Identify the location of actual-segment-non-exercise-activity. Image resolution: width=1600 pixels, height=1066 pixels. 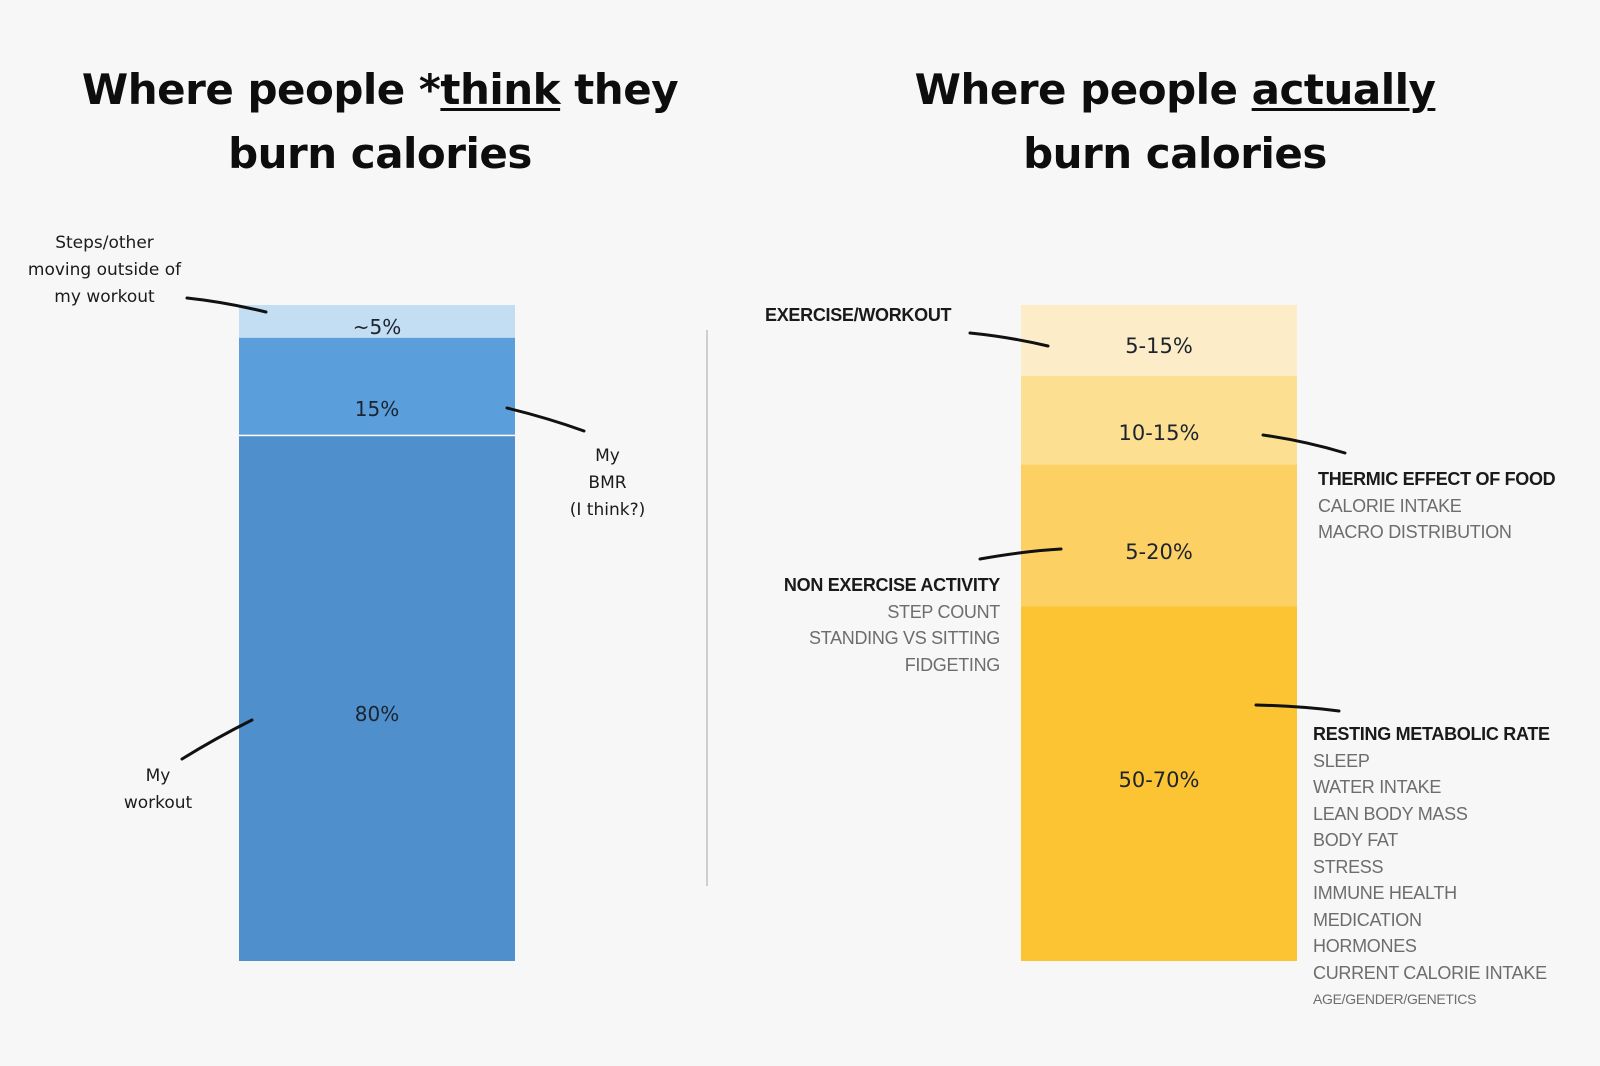
(1159, 535).